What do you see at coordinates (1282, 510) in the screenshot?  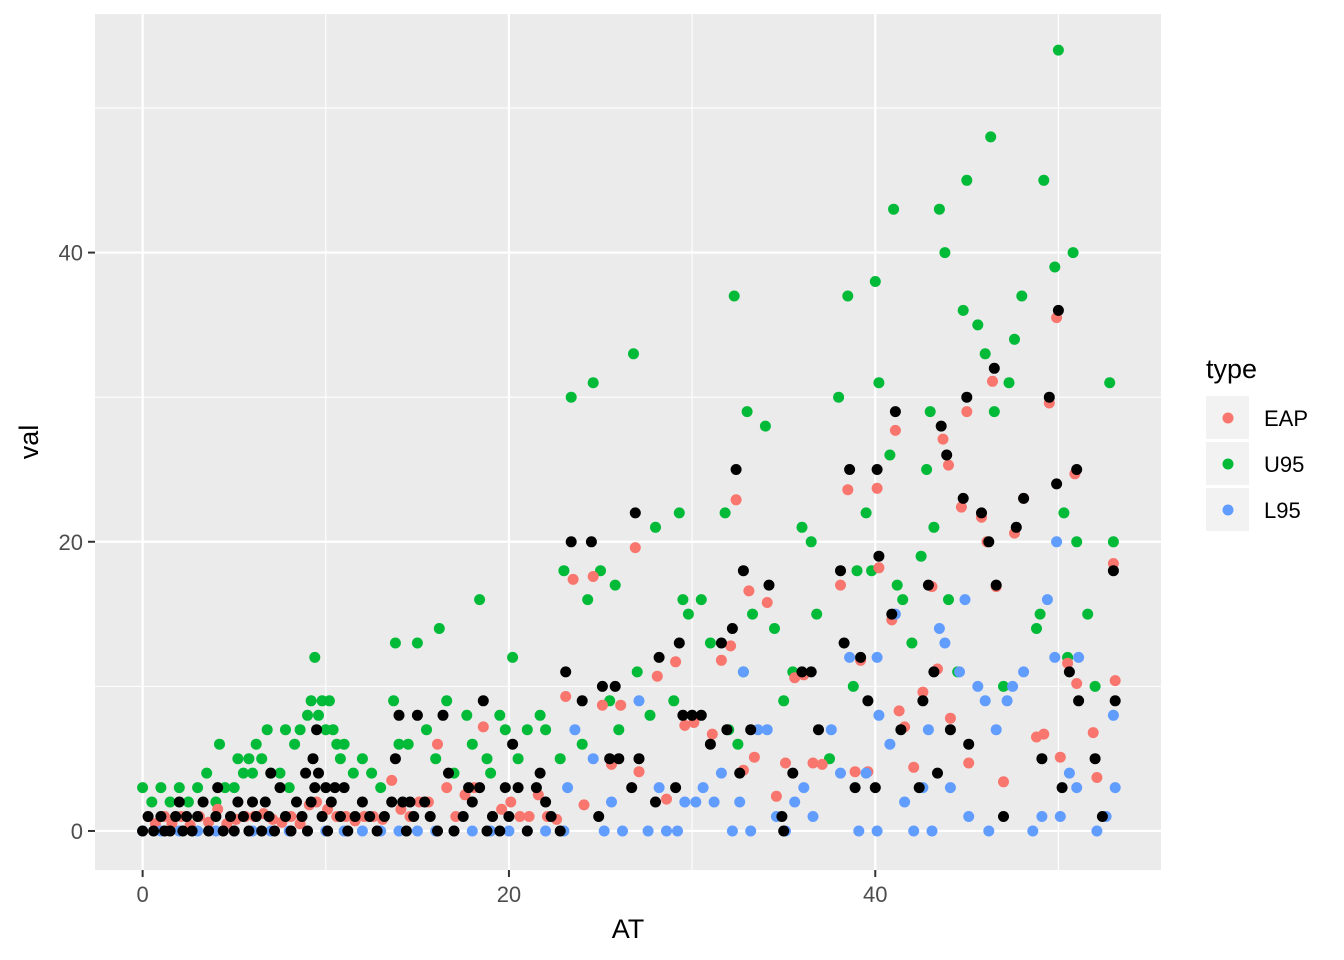 I see `legend-label-l95: L95` at bounding box center [1282, 510].